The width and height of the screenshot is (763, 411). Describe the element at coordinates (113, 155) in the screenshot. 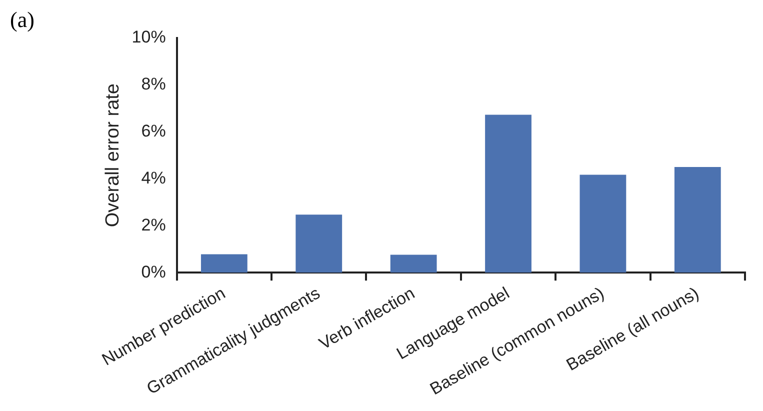

I see `y-axis-title: Overall error rate` at that location.